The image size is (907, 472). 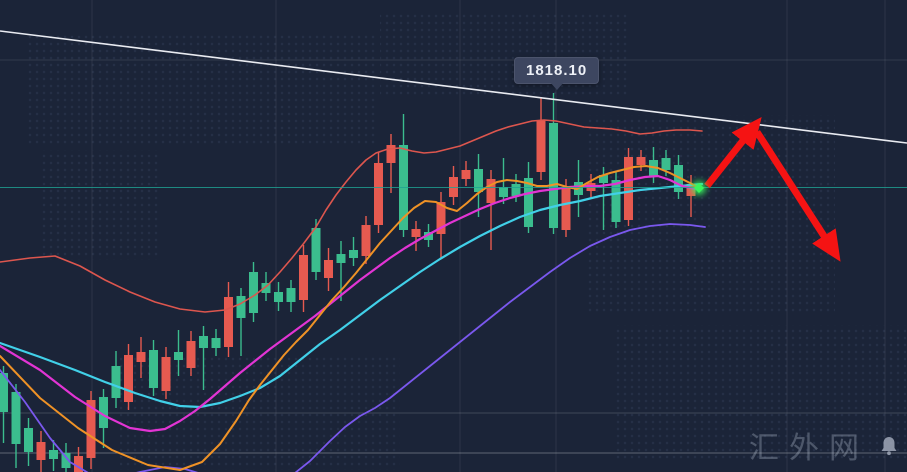 I want to click on bell-icon, so click(x=889, y=446).